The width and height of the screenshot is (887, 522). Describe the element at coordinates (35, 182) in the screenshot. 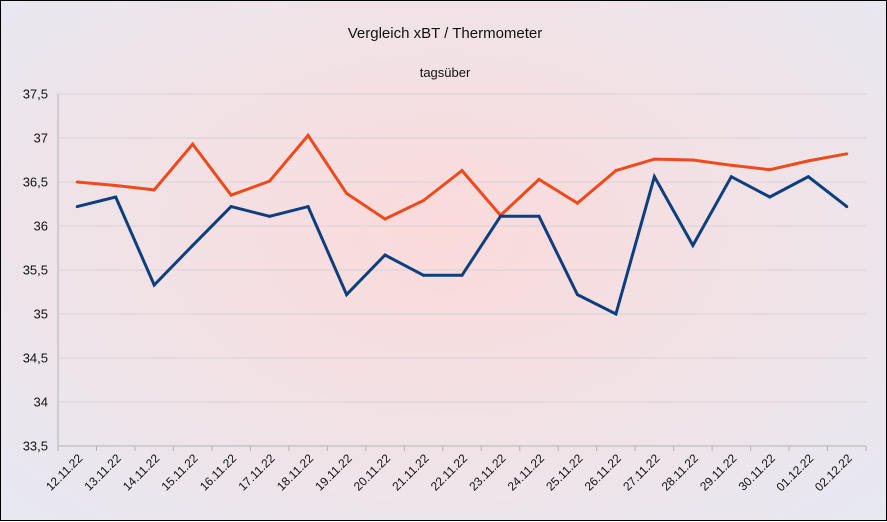

I see `y-tick-label: 36,5` at that location.